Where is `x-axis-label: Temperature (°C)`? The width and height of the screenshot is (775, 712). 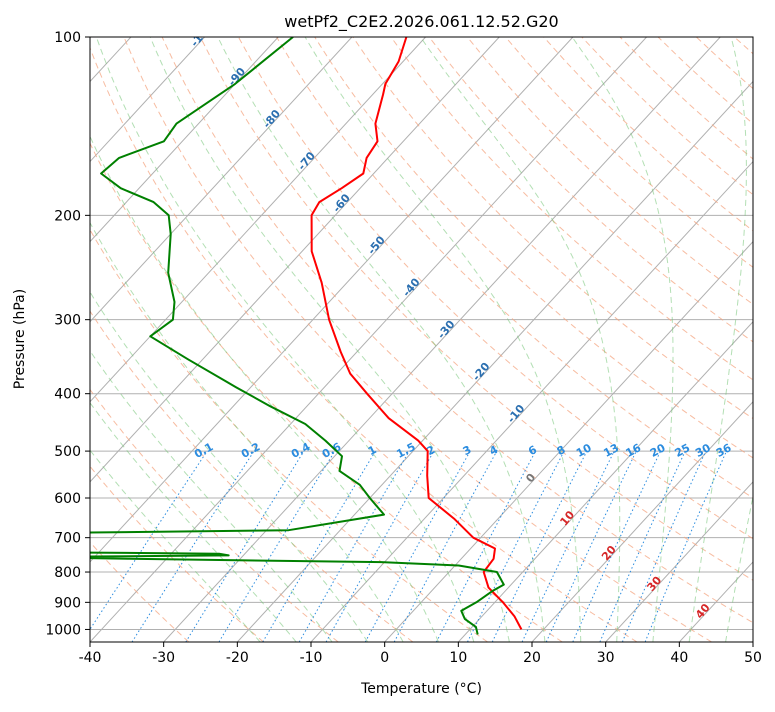
x-axis-label: Temperature (°C) is located at coordinates (421, 689).